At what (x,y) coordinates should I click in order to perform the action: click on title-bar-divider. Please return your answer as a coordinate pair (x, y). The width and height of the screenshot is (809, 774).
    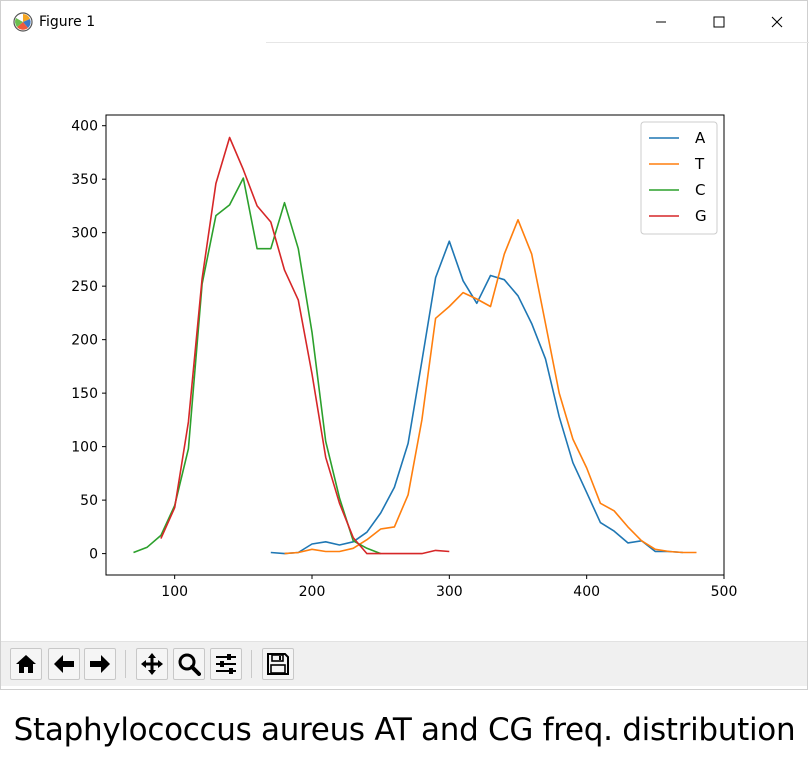
    Looking at the image, I should click on (537, 42).